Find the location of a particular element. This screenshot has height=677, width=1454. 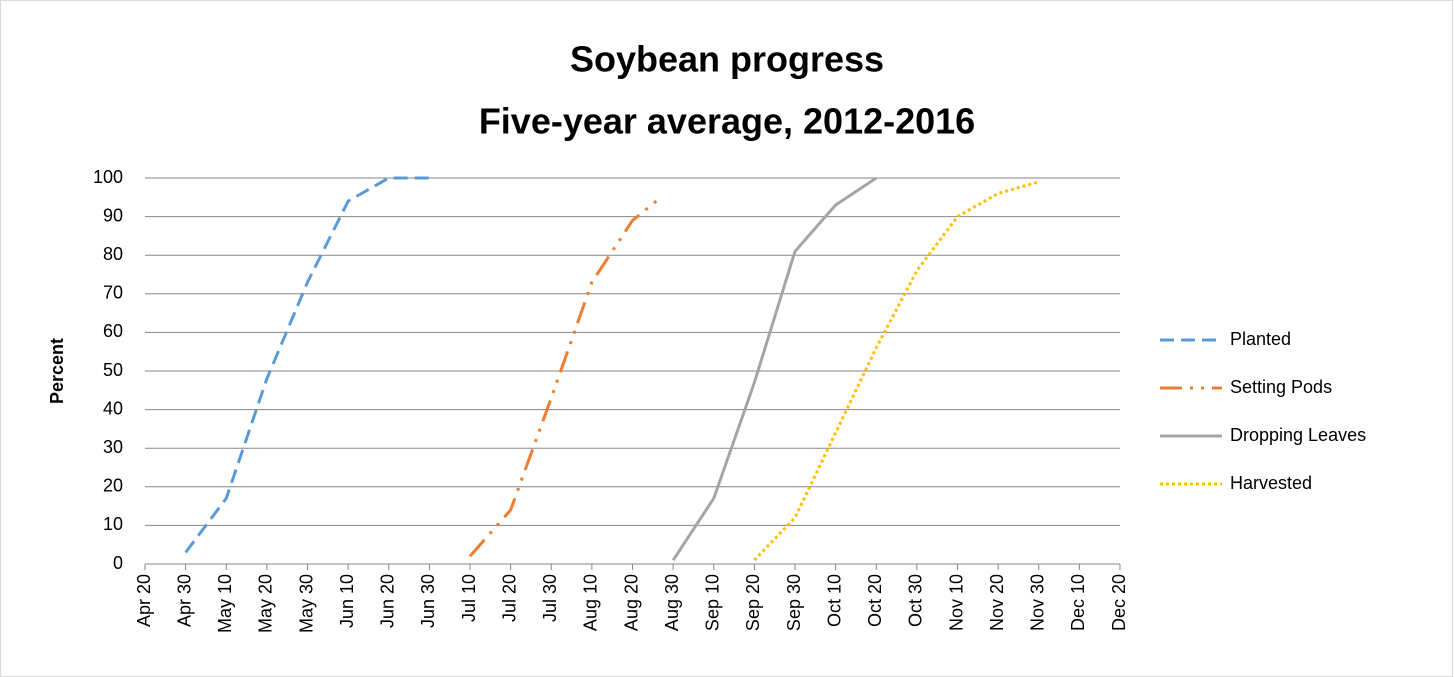

y-tick-label: 70 is located at coordinates (113, 293).